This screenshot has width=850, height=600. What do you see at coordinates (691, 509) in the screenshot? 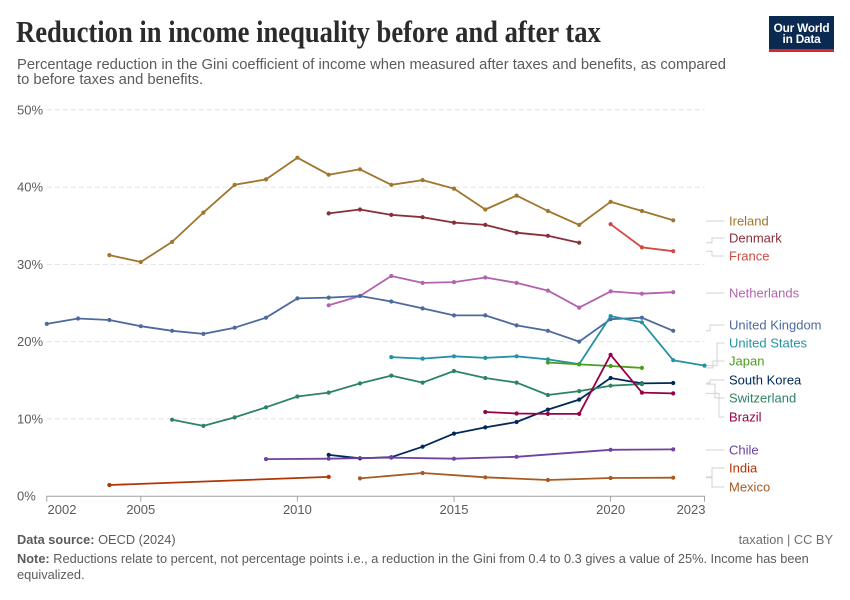
I see `svg-text: 2023` at bounding box center [691, 509].